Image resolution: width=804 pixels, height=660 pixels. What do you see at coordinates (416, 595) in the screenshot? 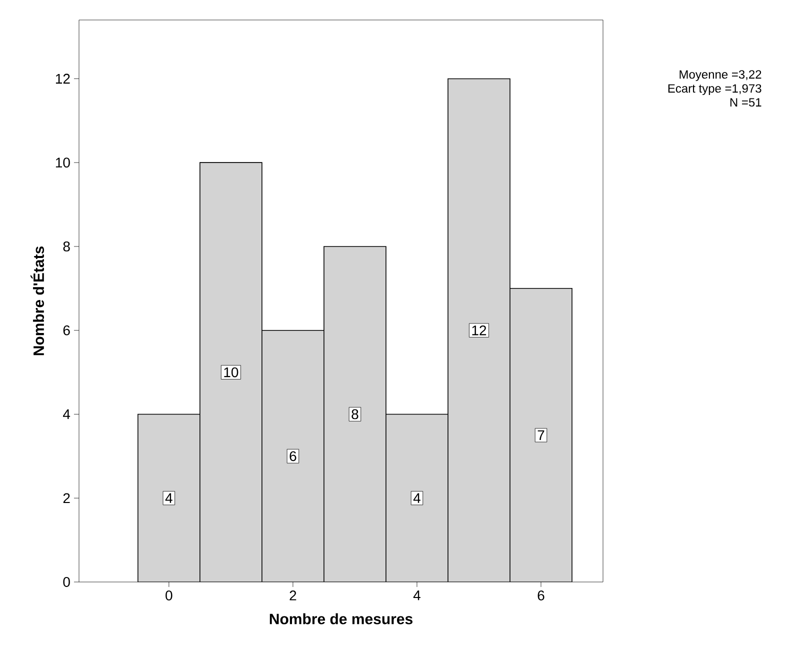
I see `x-tick-label: 4` at bounding box center [416, 595].